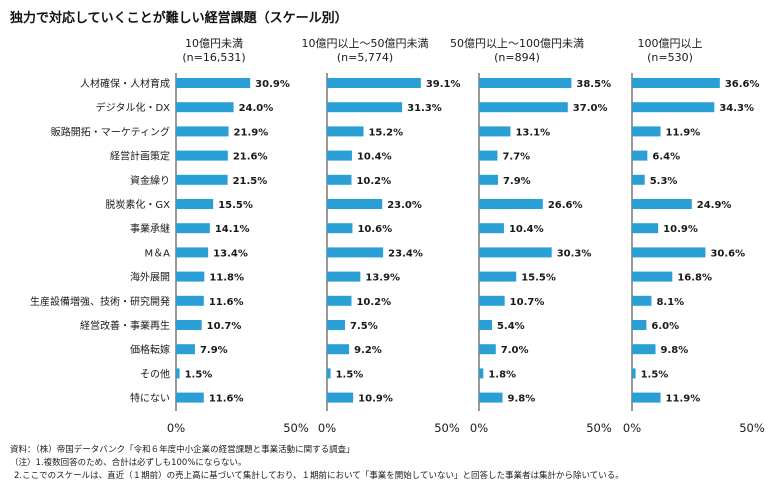 The image size is (780, 492). Describe the element at coordinates (382, 278) in the screenshot. I see `data-label: 13.9%` at that location.